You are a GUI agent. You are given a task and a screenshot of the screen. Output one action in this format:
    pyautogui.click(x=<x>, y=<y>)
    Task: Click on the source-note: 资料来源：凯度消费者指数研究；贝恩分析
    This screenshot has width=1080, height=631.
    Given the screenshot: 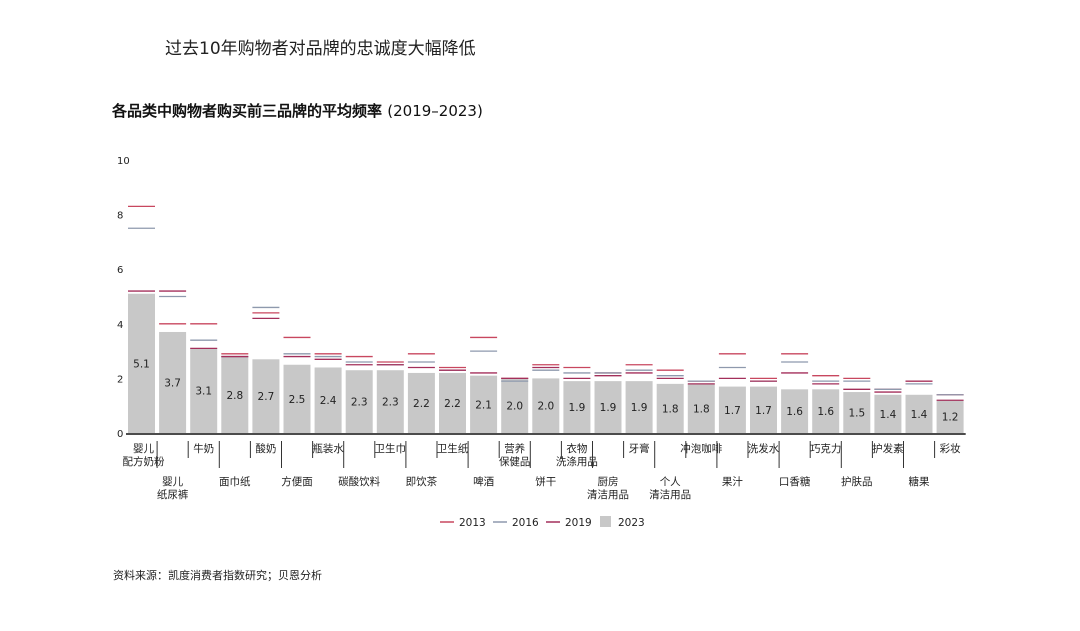 What is the action you would take?
    pyautogui.click(x=217, y=575)
    